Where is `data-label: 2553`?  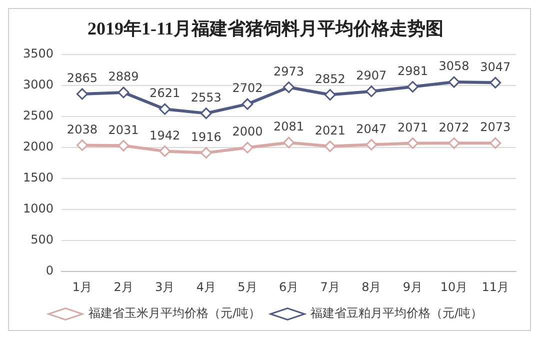
data-label: 2553 is located at coordinates (206, 97).